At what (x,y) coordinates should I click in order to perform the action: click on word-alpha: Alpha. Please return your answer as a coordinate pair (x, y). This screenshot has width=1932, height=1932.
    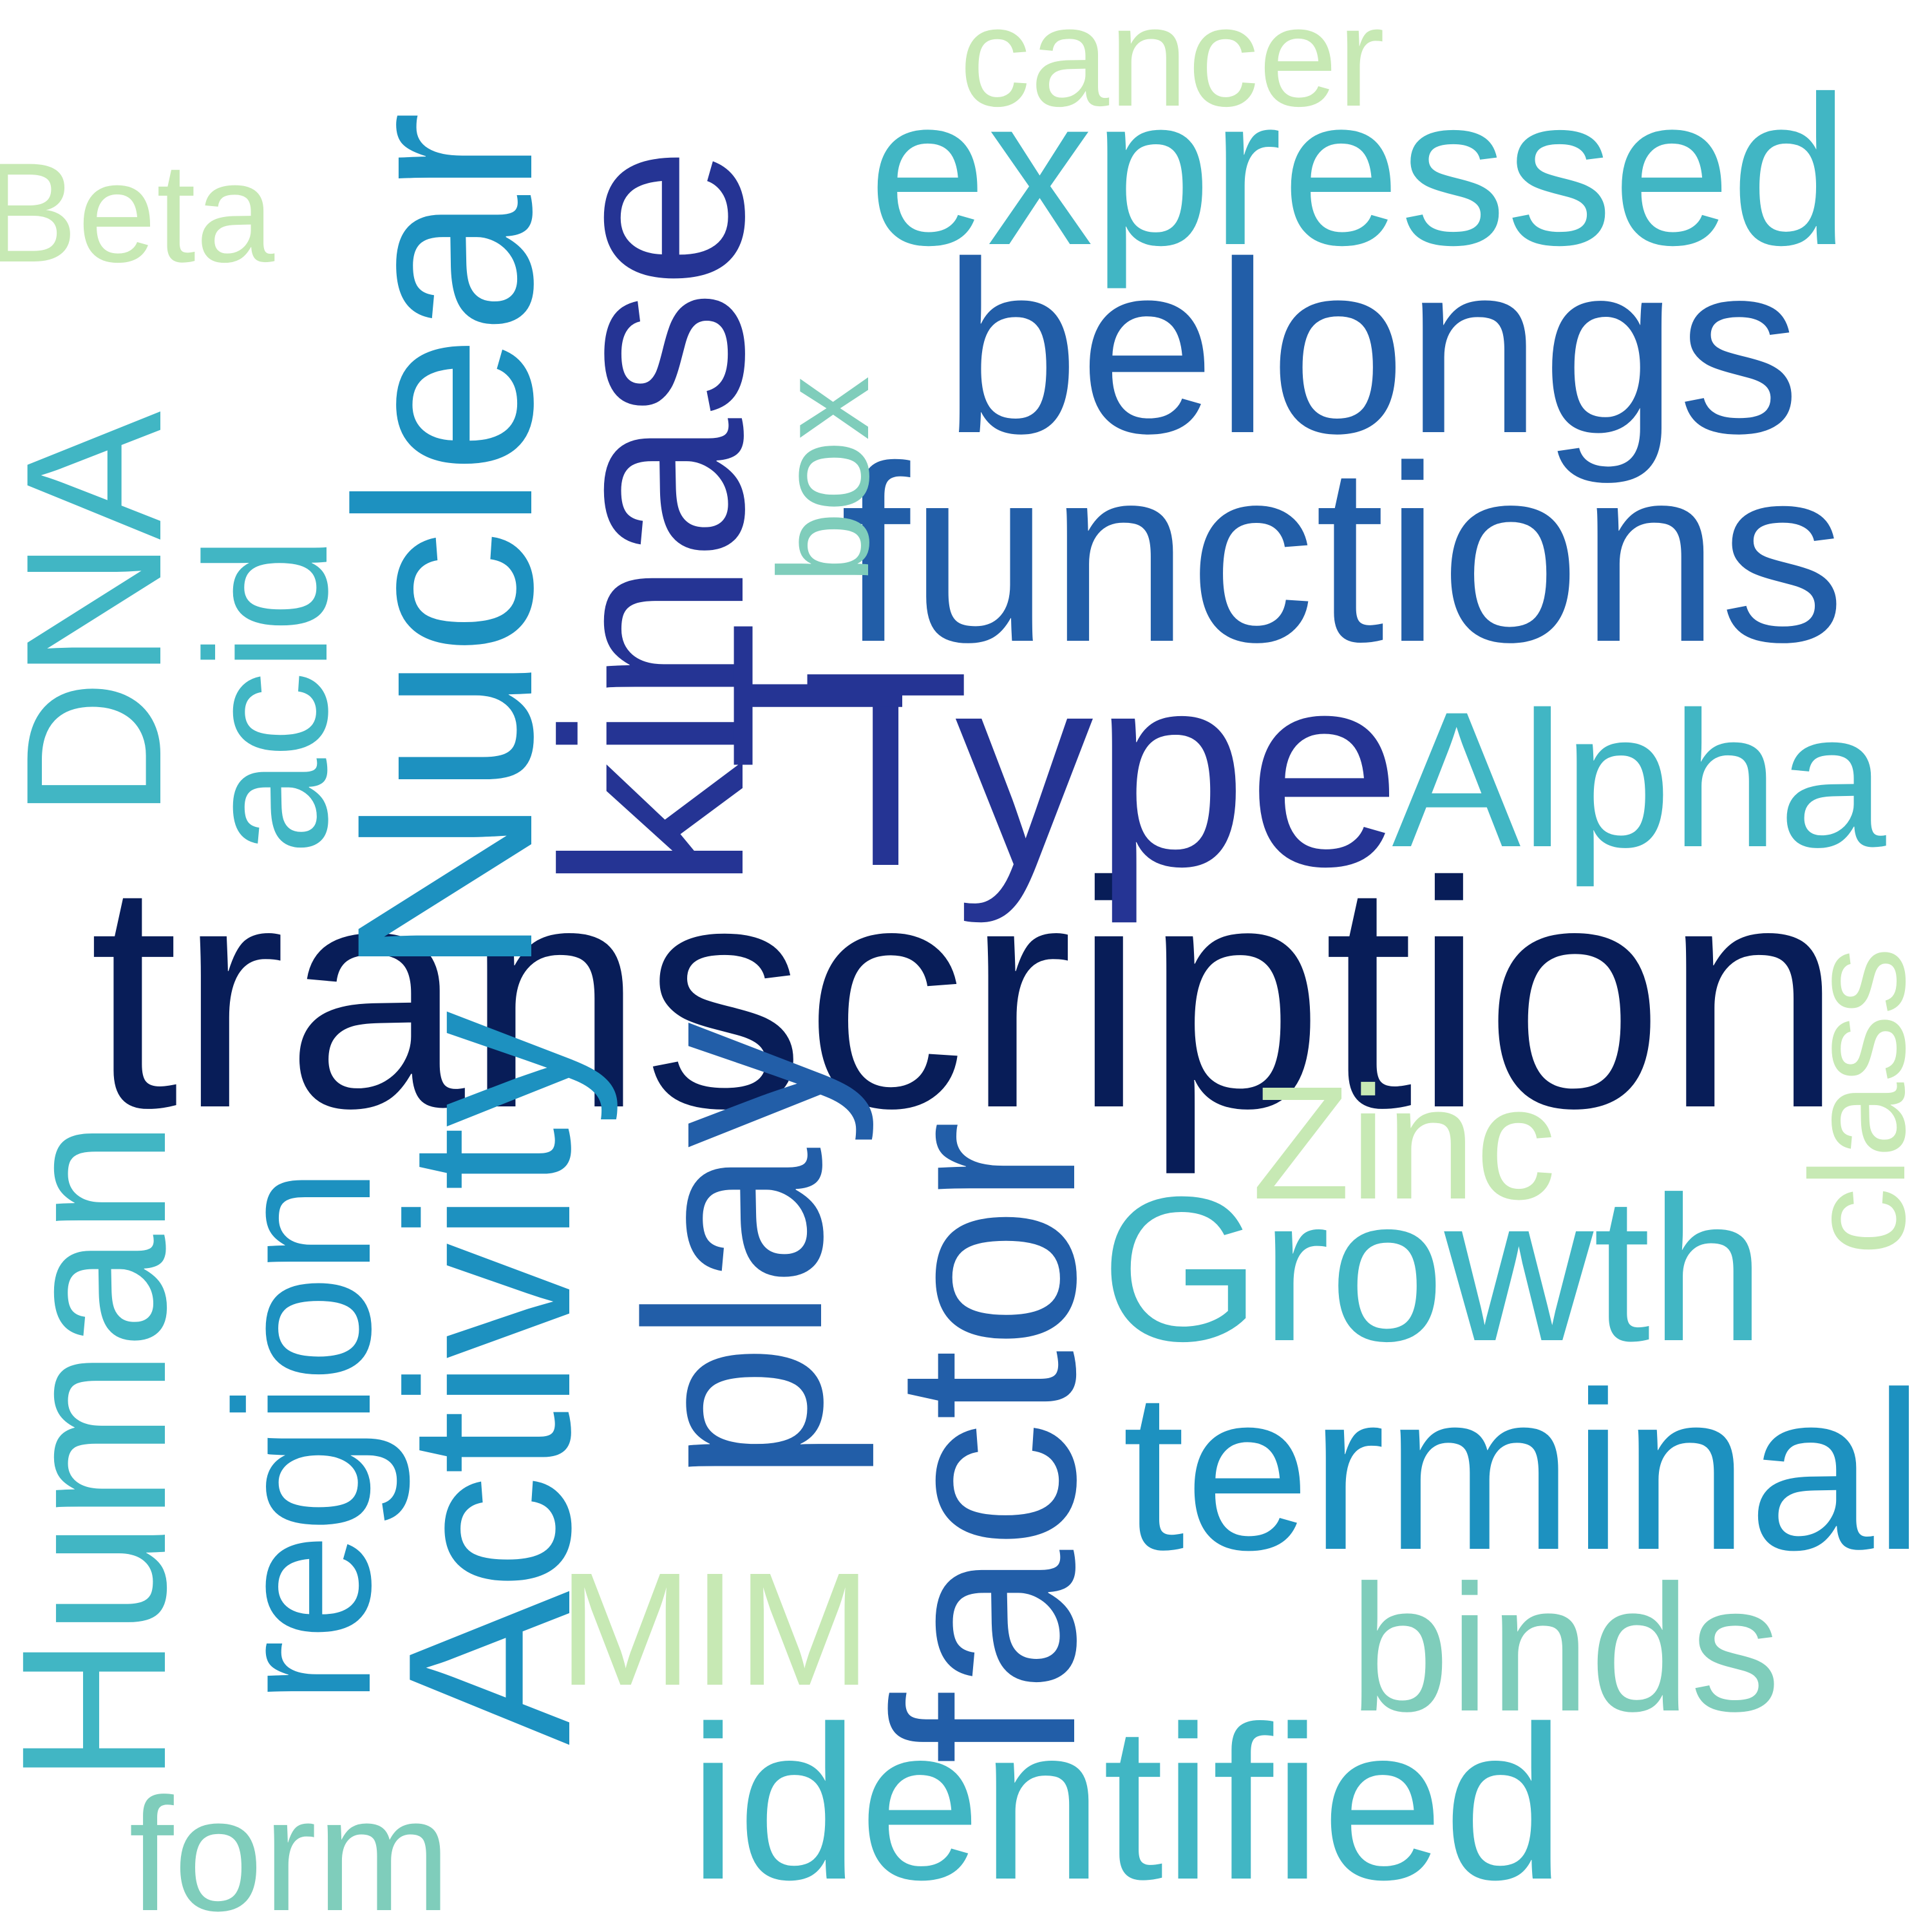
    Looking at the image, I should click on (1639, 779).